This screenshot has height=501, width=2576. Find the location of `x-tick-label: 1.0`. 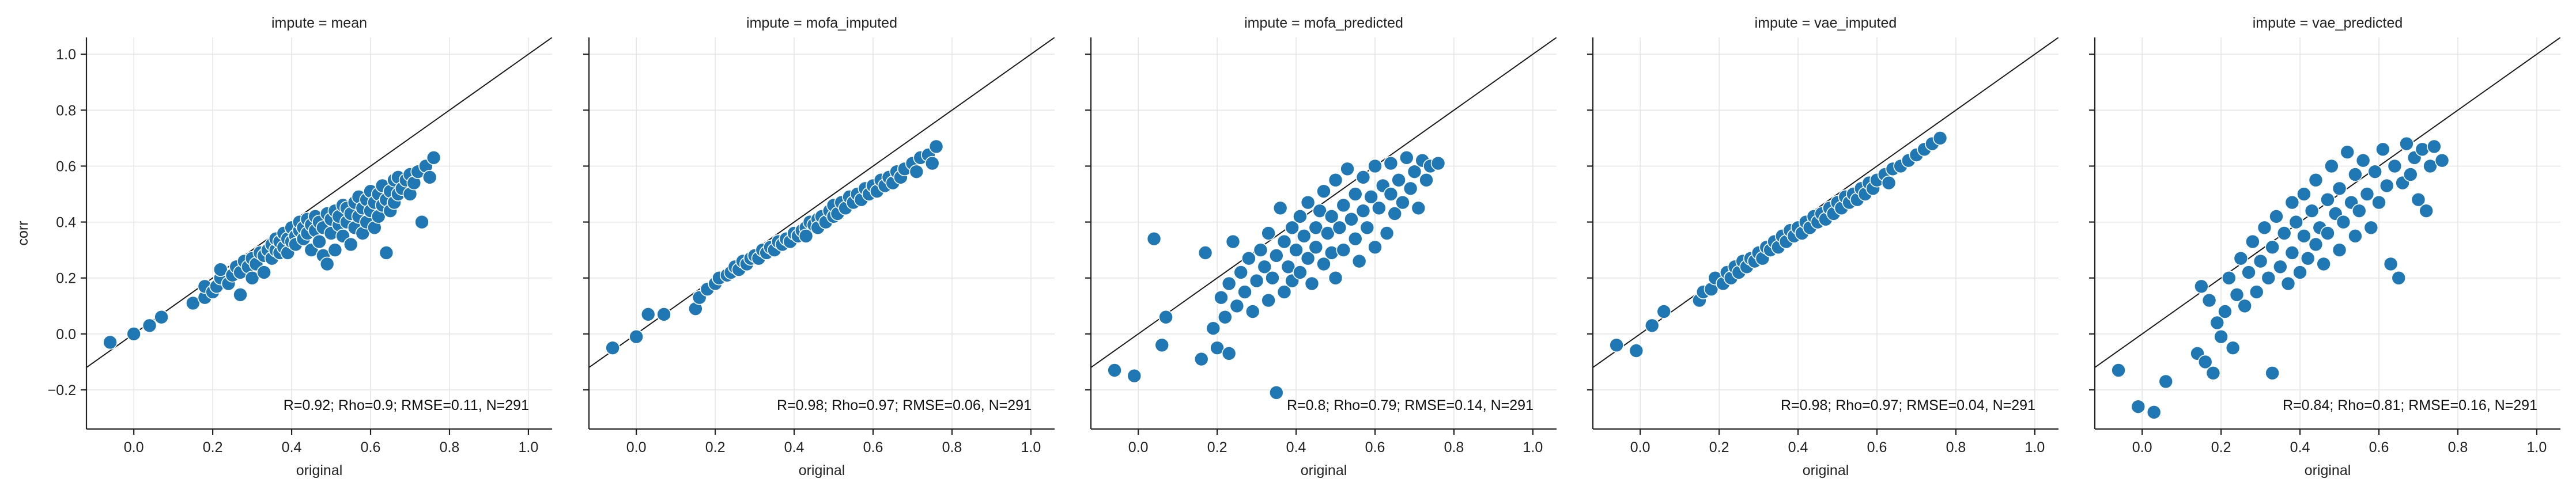

x-tick-label: 1.0 is located at coordinates (1031, 447).